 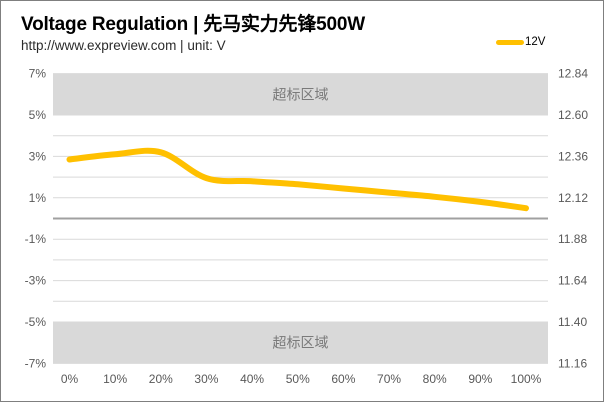 What do you see at coordinates (193, 24) in the screenshot?
I see `chart-title: Voltage Regulation | 先马实力先锋500W` at bounding box center [193, 24].